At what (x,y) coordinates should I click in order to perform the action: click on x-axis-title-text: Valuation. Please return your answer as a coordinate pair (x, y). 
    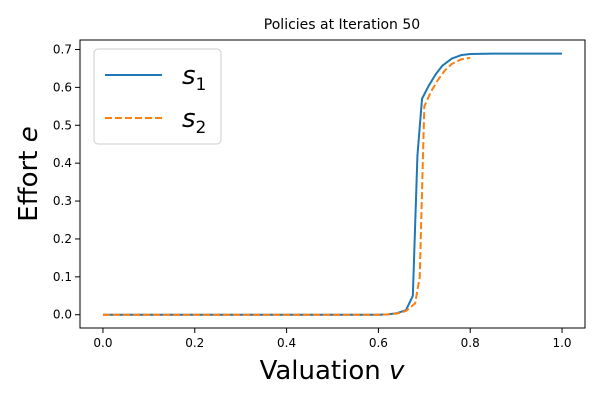
    Looking at the image, I should click on (320, 371).